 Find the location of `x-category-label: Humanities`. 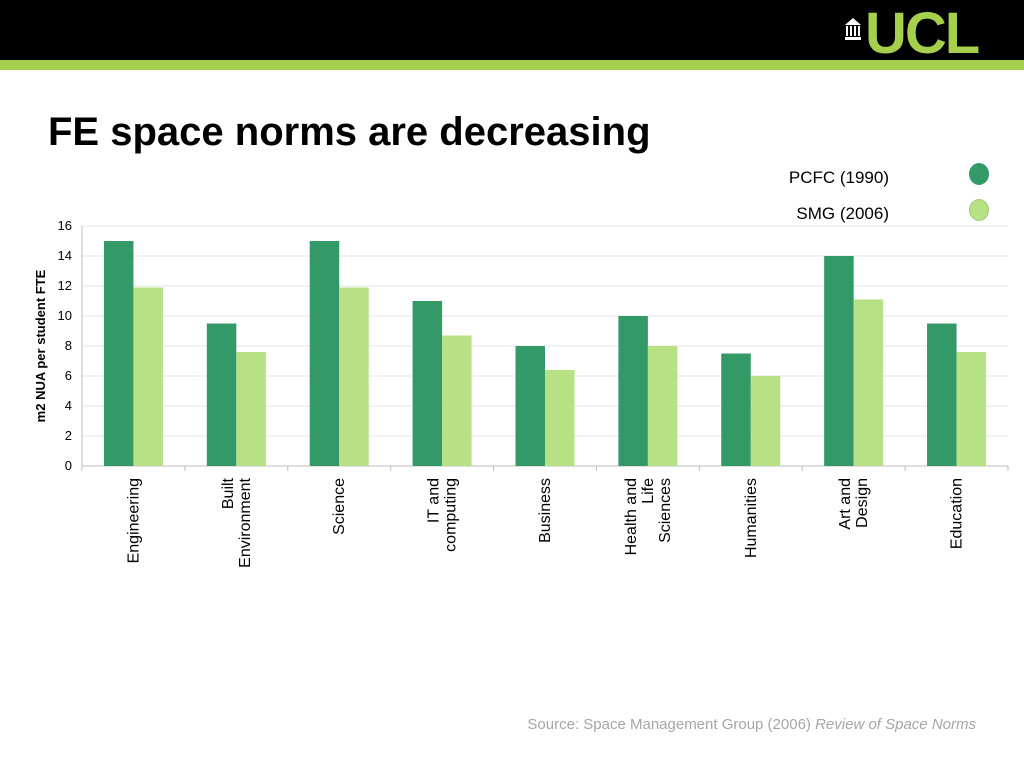

x-category-label: Humanities is located at coordinates (751, 518).